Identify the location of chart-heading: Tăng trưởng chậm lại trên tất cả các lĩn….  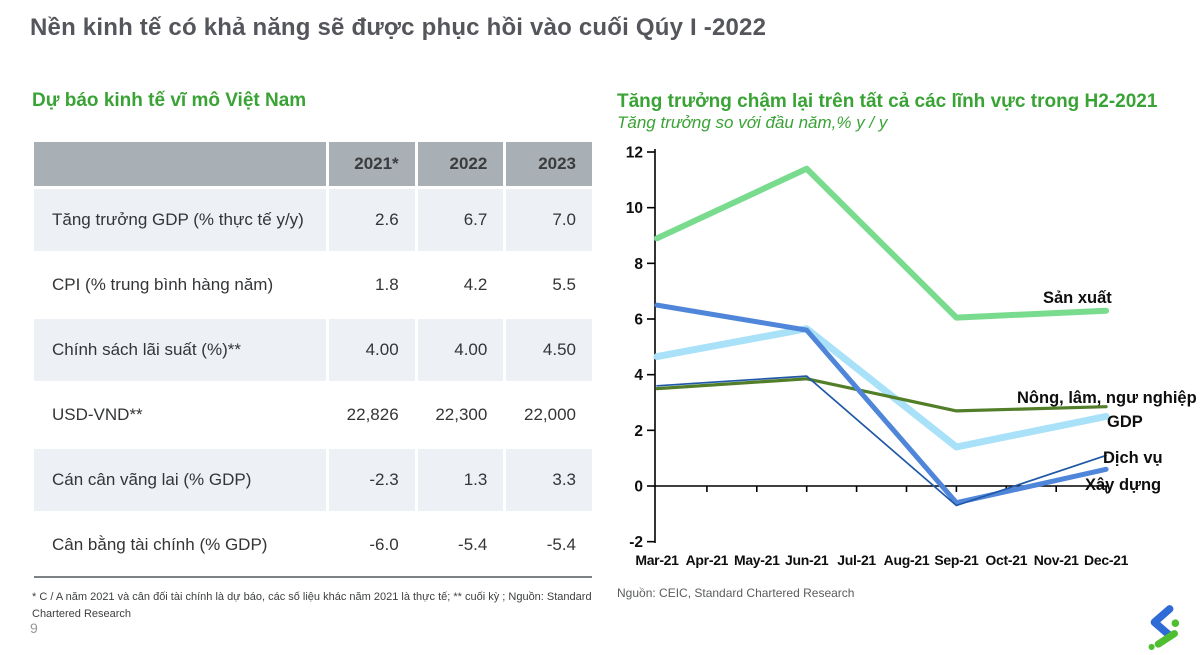
(887, 101).